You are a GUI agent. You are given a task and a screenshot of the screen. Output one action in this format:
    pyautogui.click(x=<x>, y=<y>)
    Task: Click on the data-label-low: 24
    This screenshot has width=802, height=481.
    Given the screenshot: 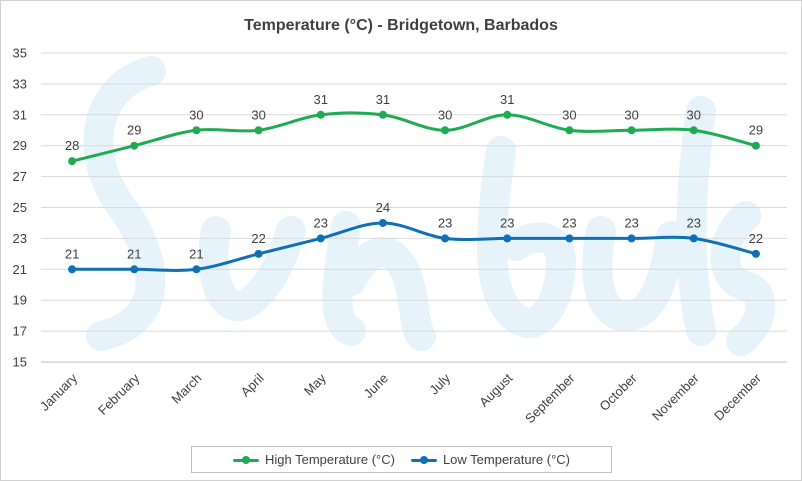 What is the action you would take?
    pyautogui.click(x=383, y=207)
    